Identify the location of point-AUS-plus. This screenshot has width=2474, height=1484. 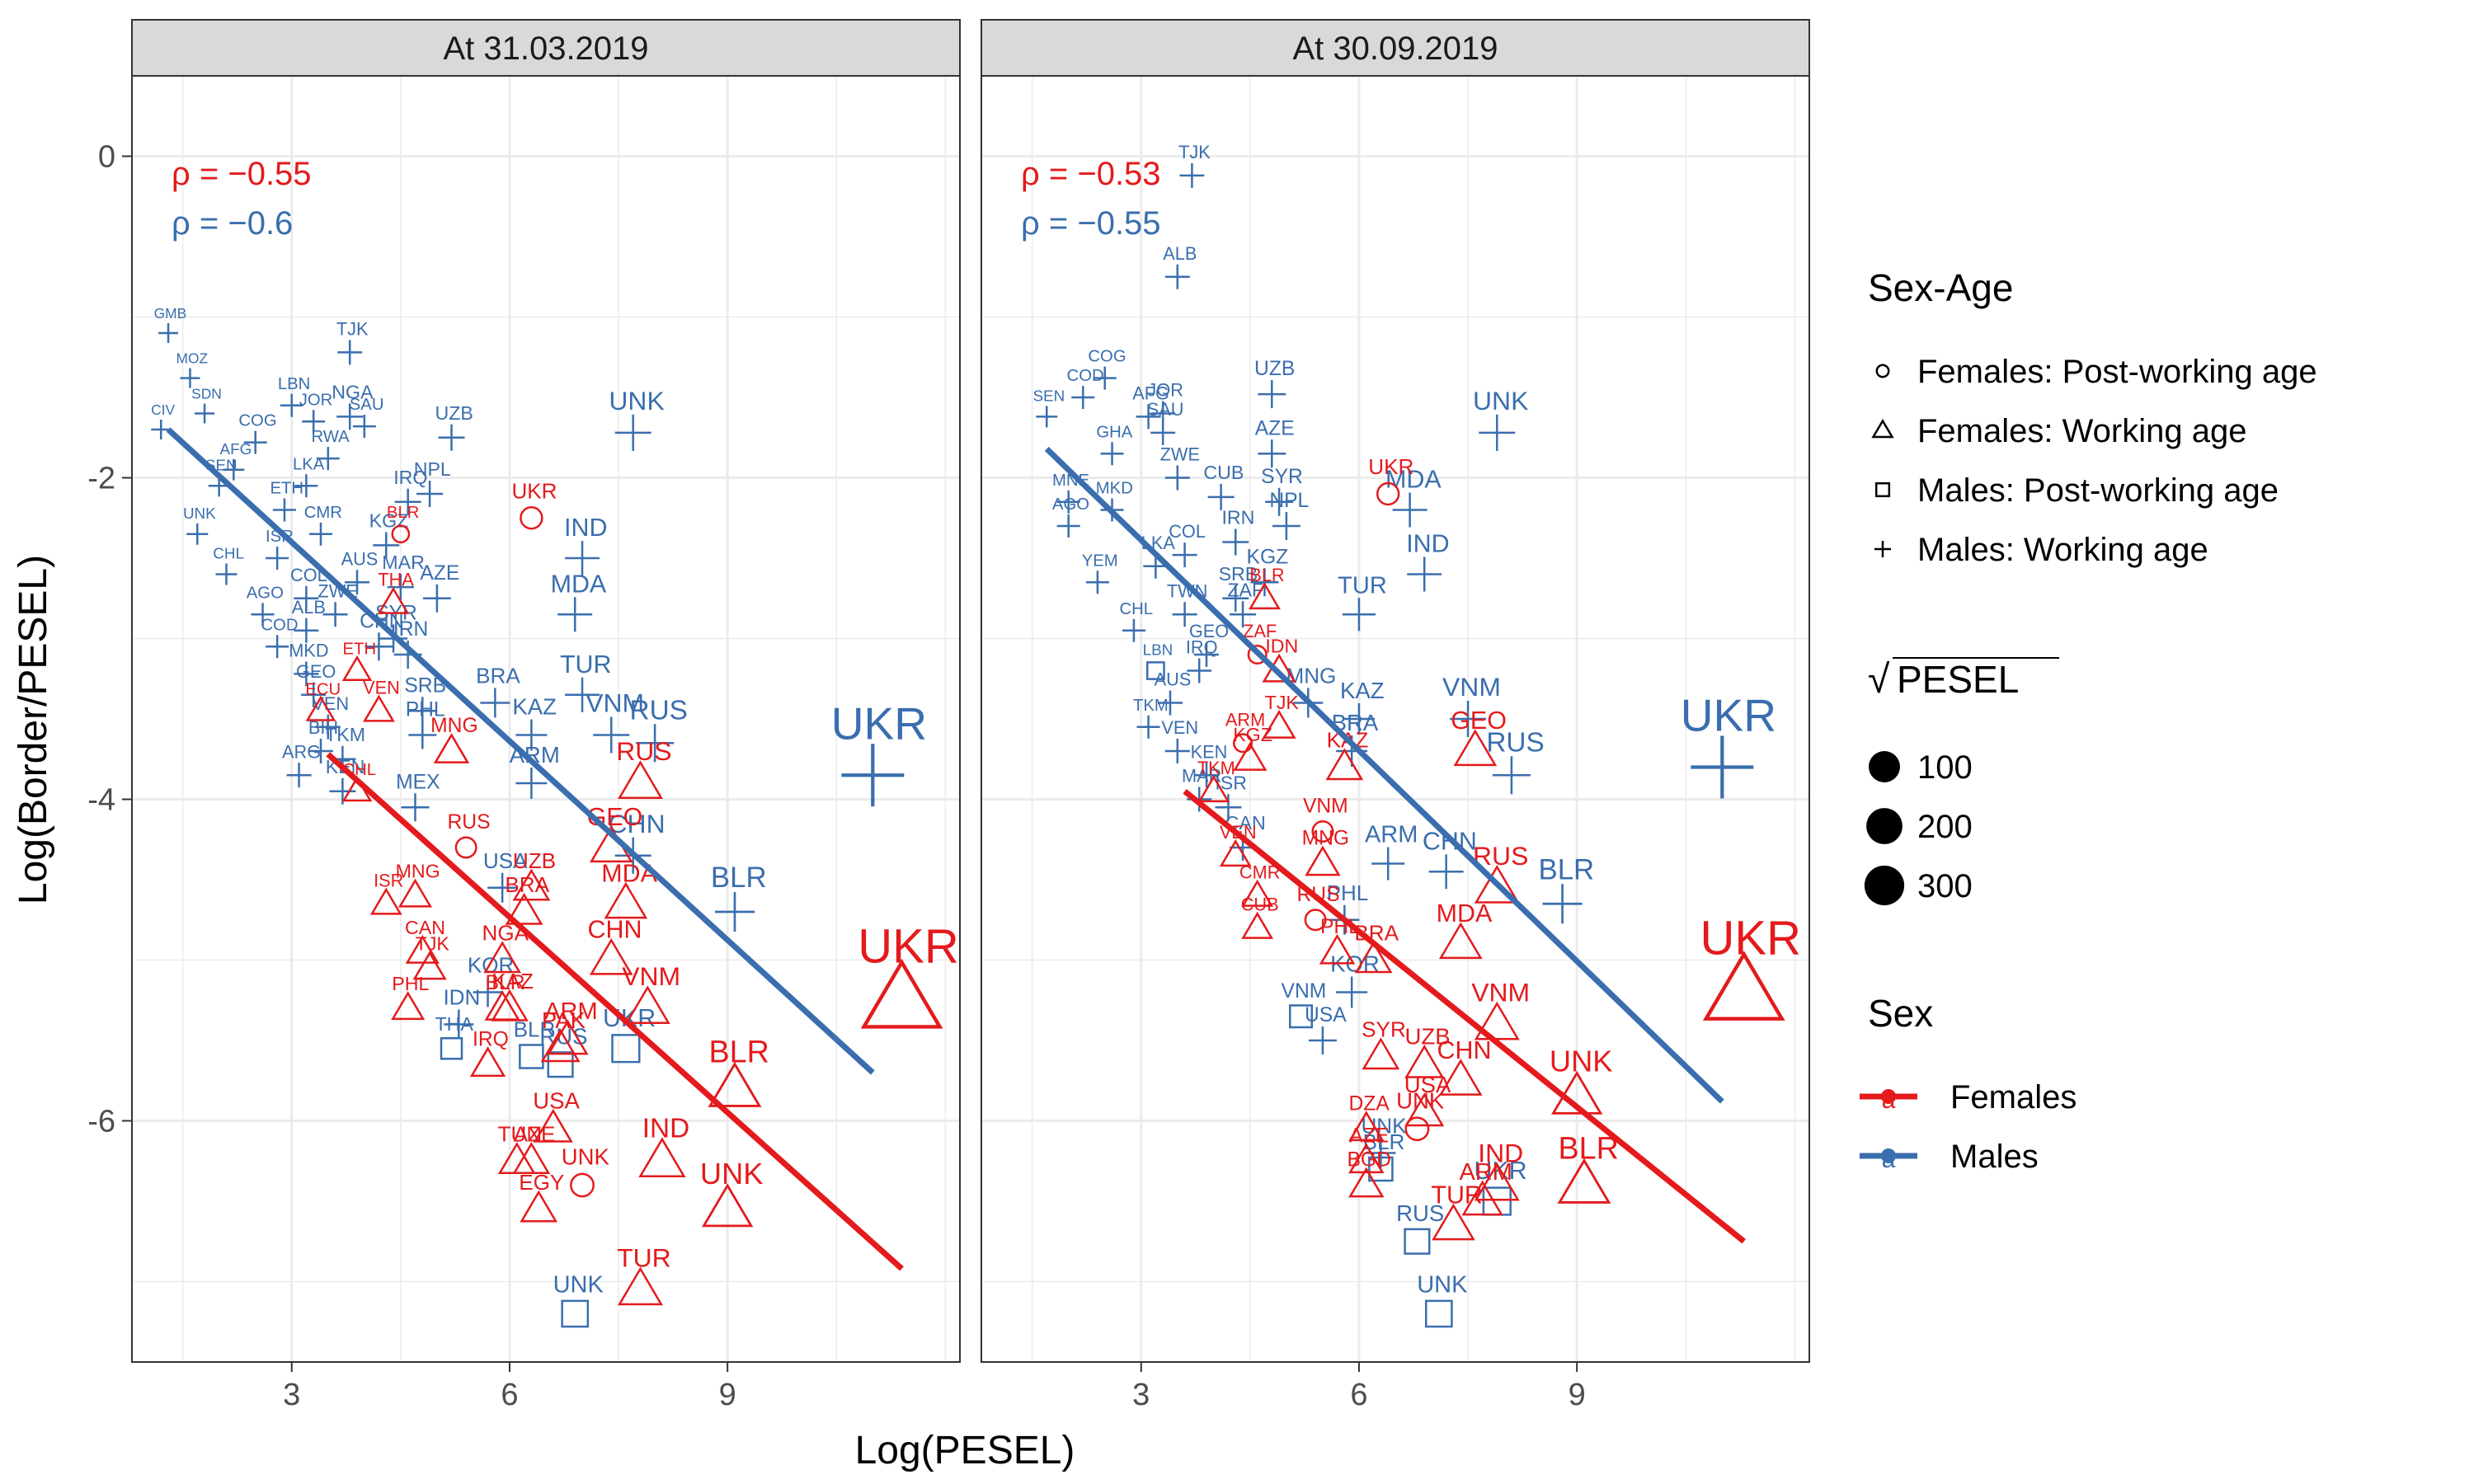
(1170, 703).